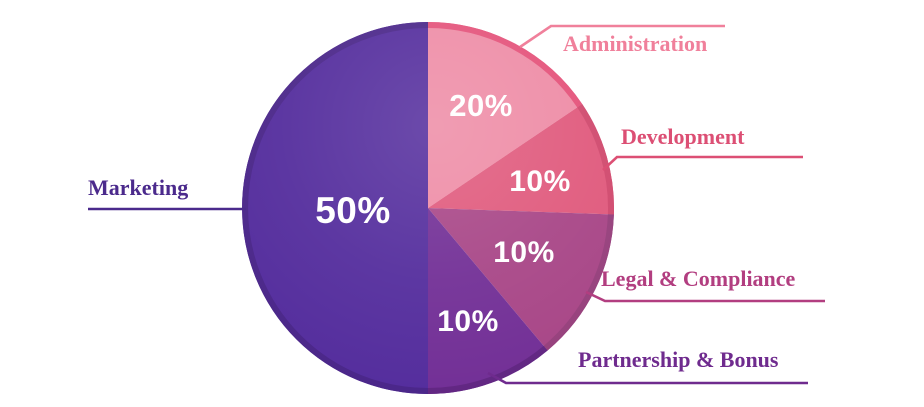  Describe the element at coordinates (678, 359) in the screenshot. I see `slice-label-partnership-bonus: Partnership & Bonus` at that location.